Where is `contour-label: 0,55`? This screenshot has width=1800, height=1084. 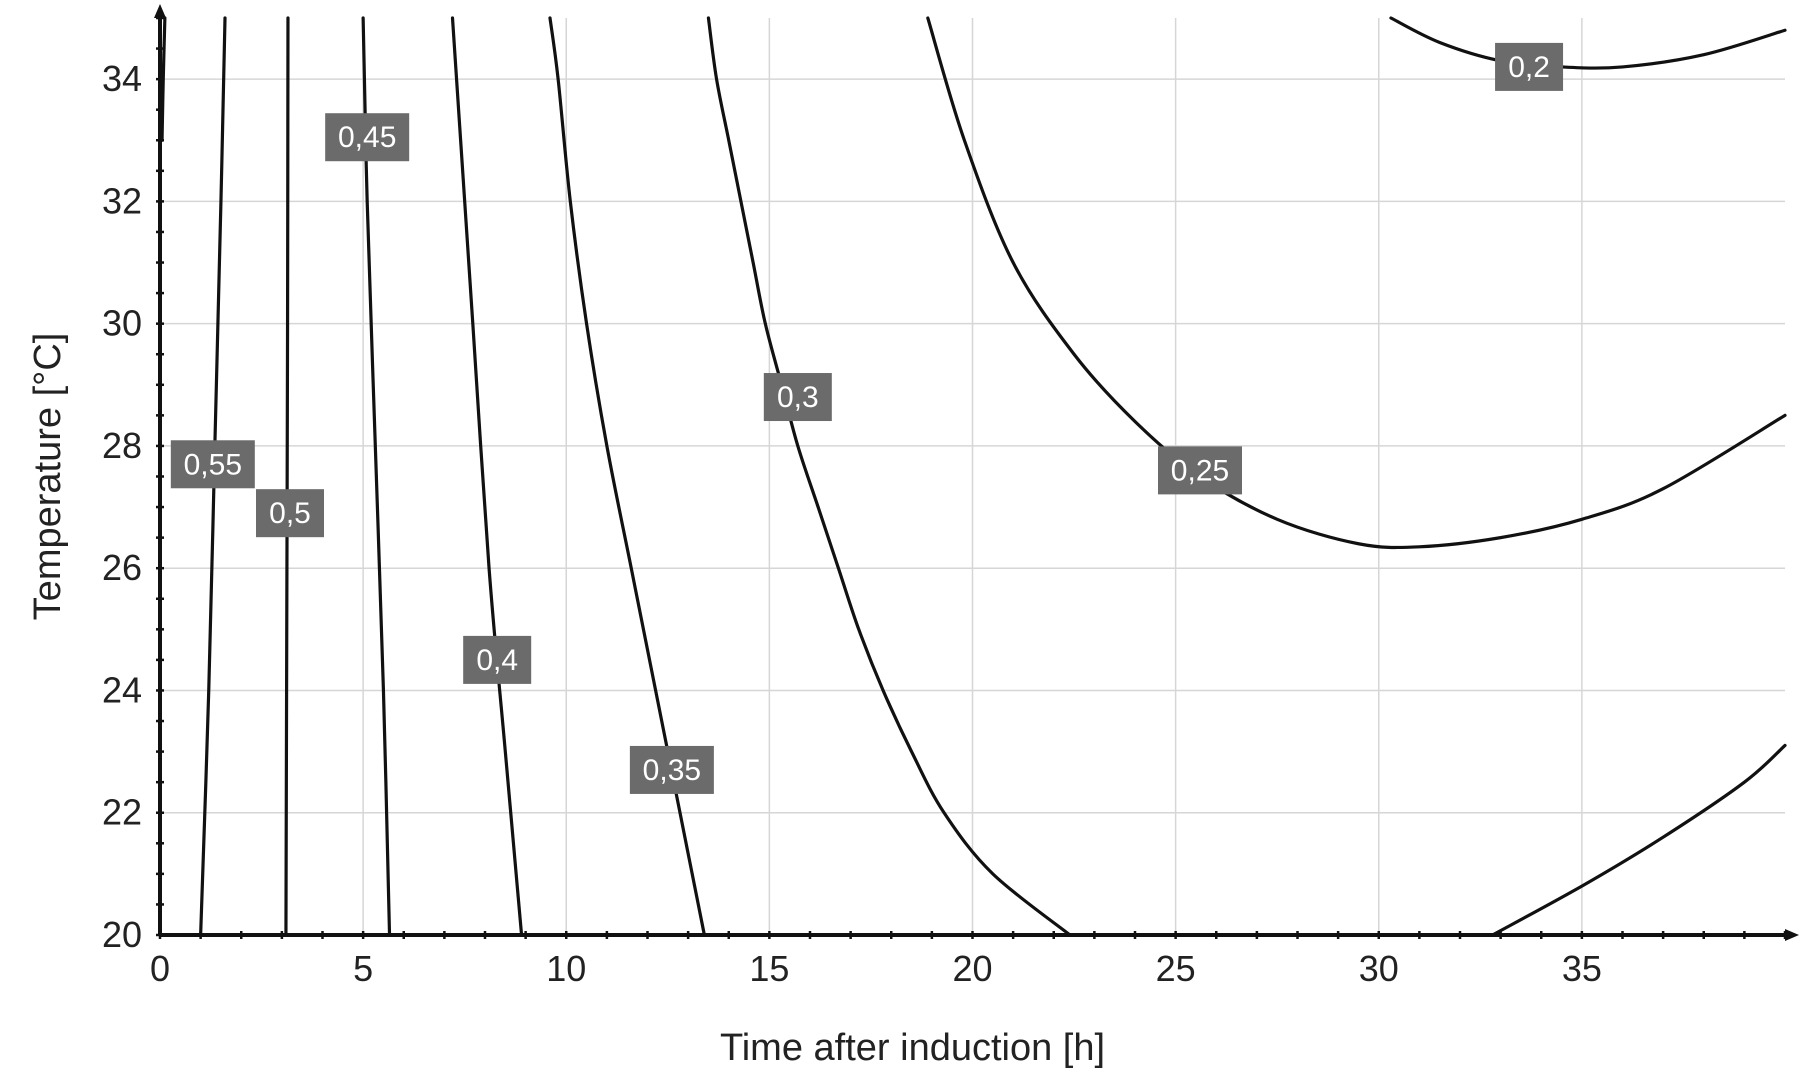 contour-label: 0,55 is located at coordinates (212, 464).